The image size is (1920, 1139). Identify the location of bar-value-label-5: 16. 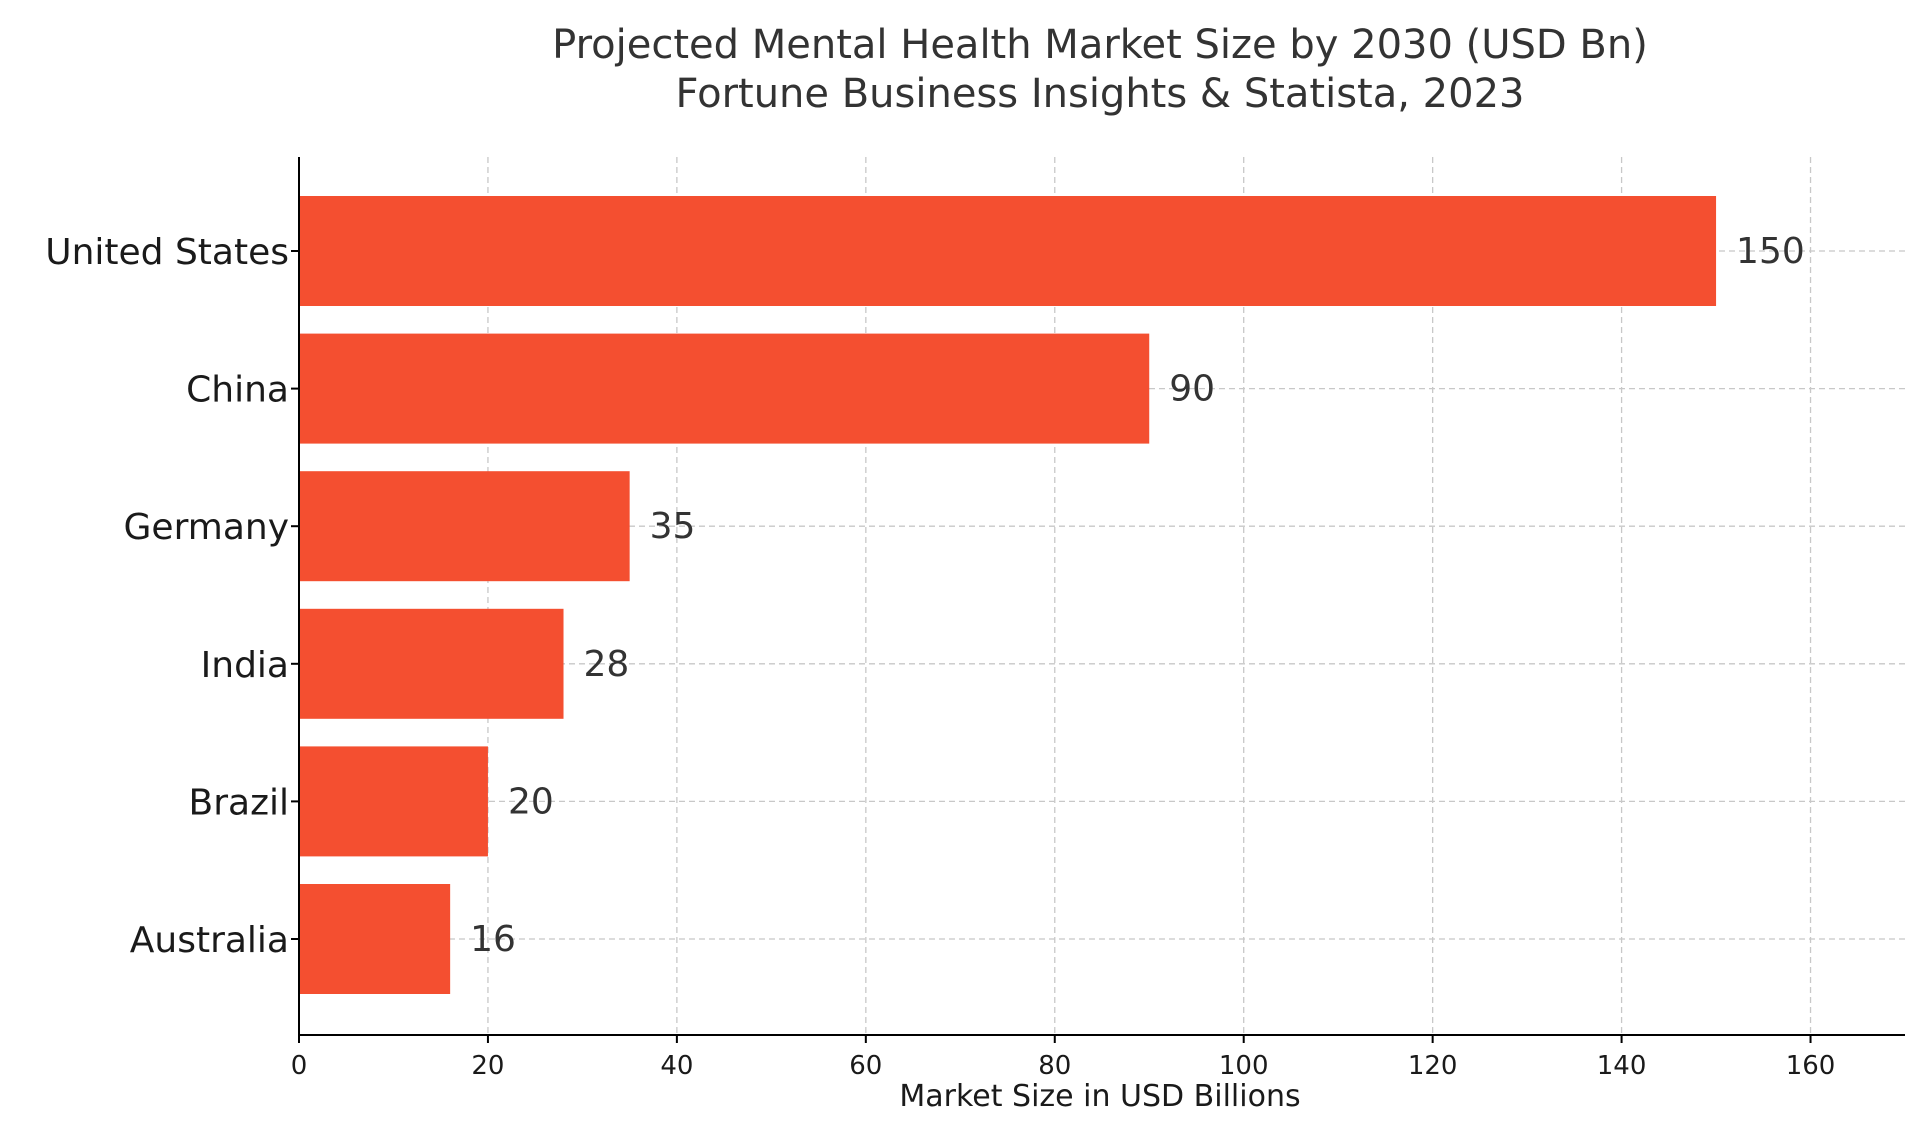
(493, 939).